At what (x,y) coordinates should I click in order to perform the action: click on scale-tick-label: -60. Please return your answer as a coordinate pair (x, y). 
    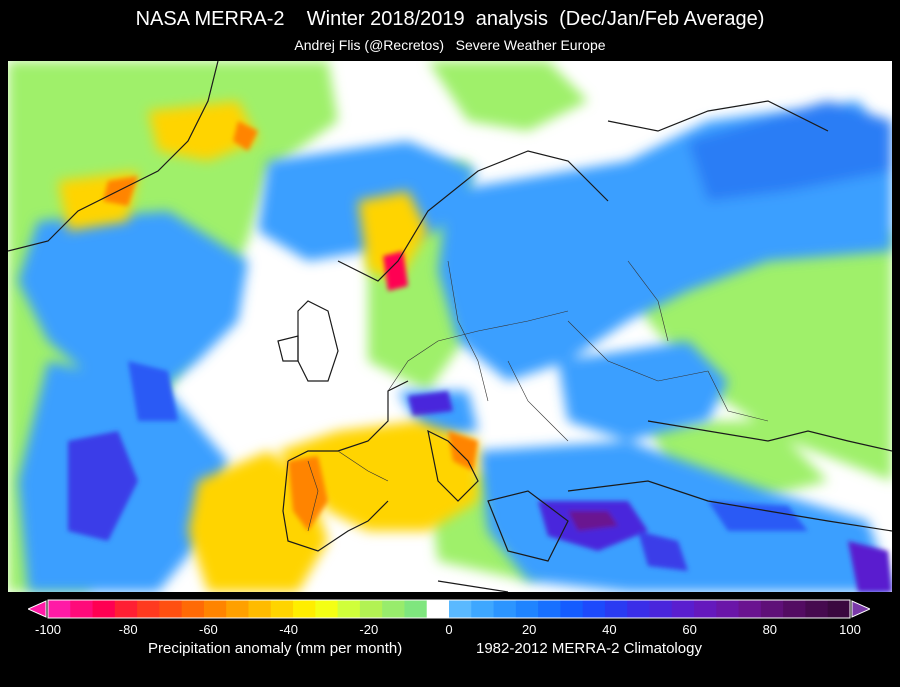
    Looking at the image, I should click on (208, 629).